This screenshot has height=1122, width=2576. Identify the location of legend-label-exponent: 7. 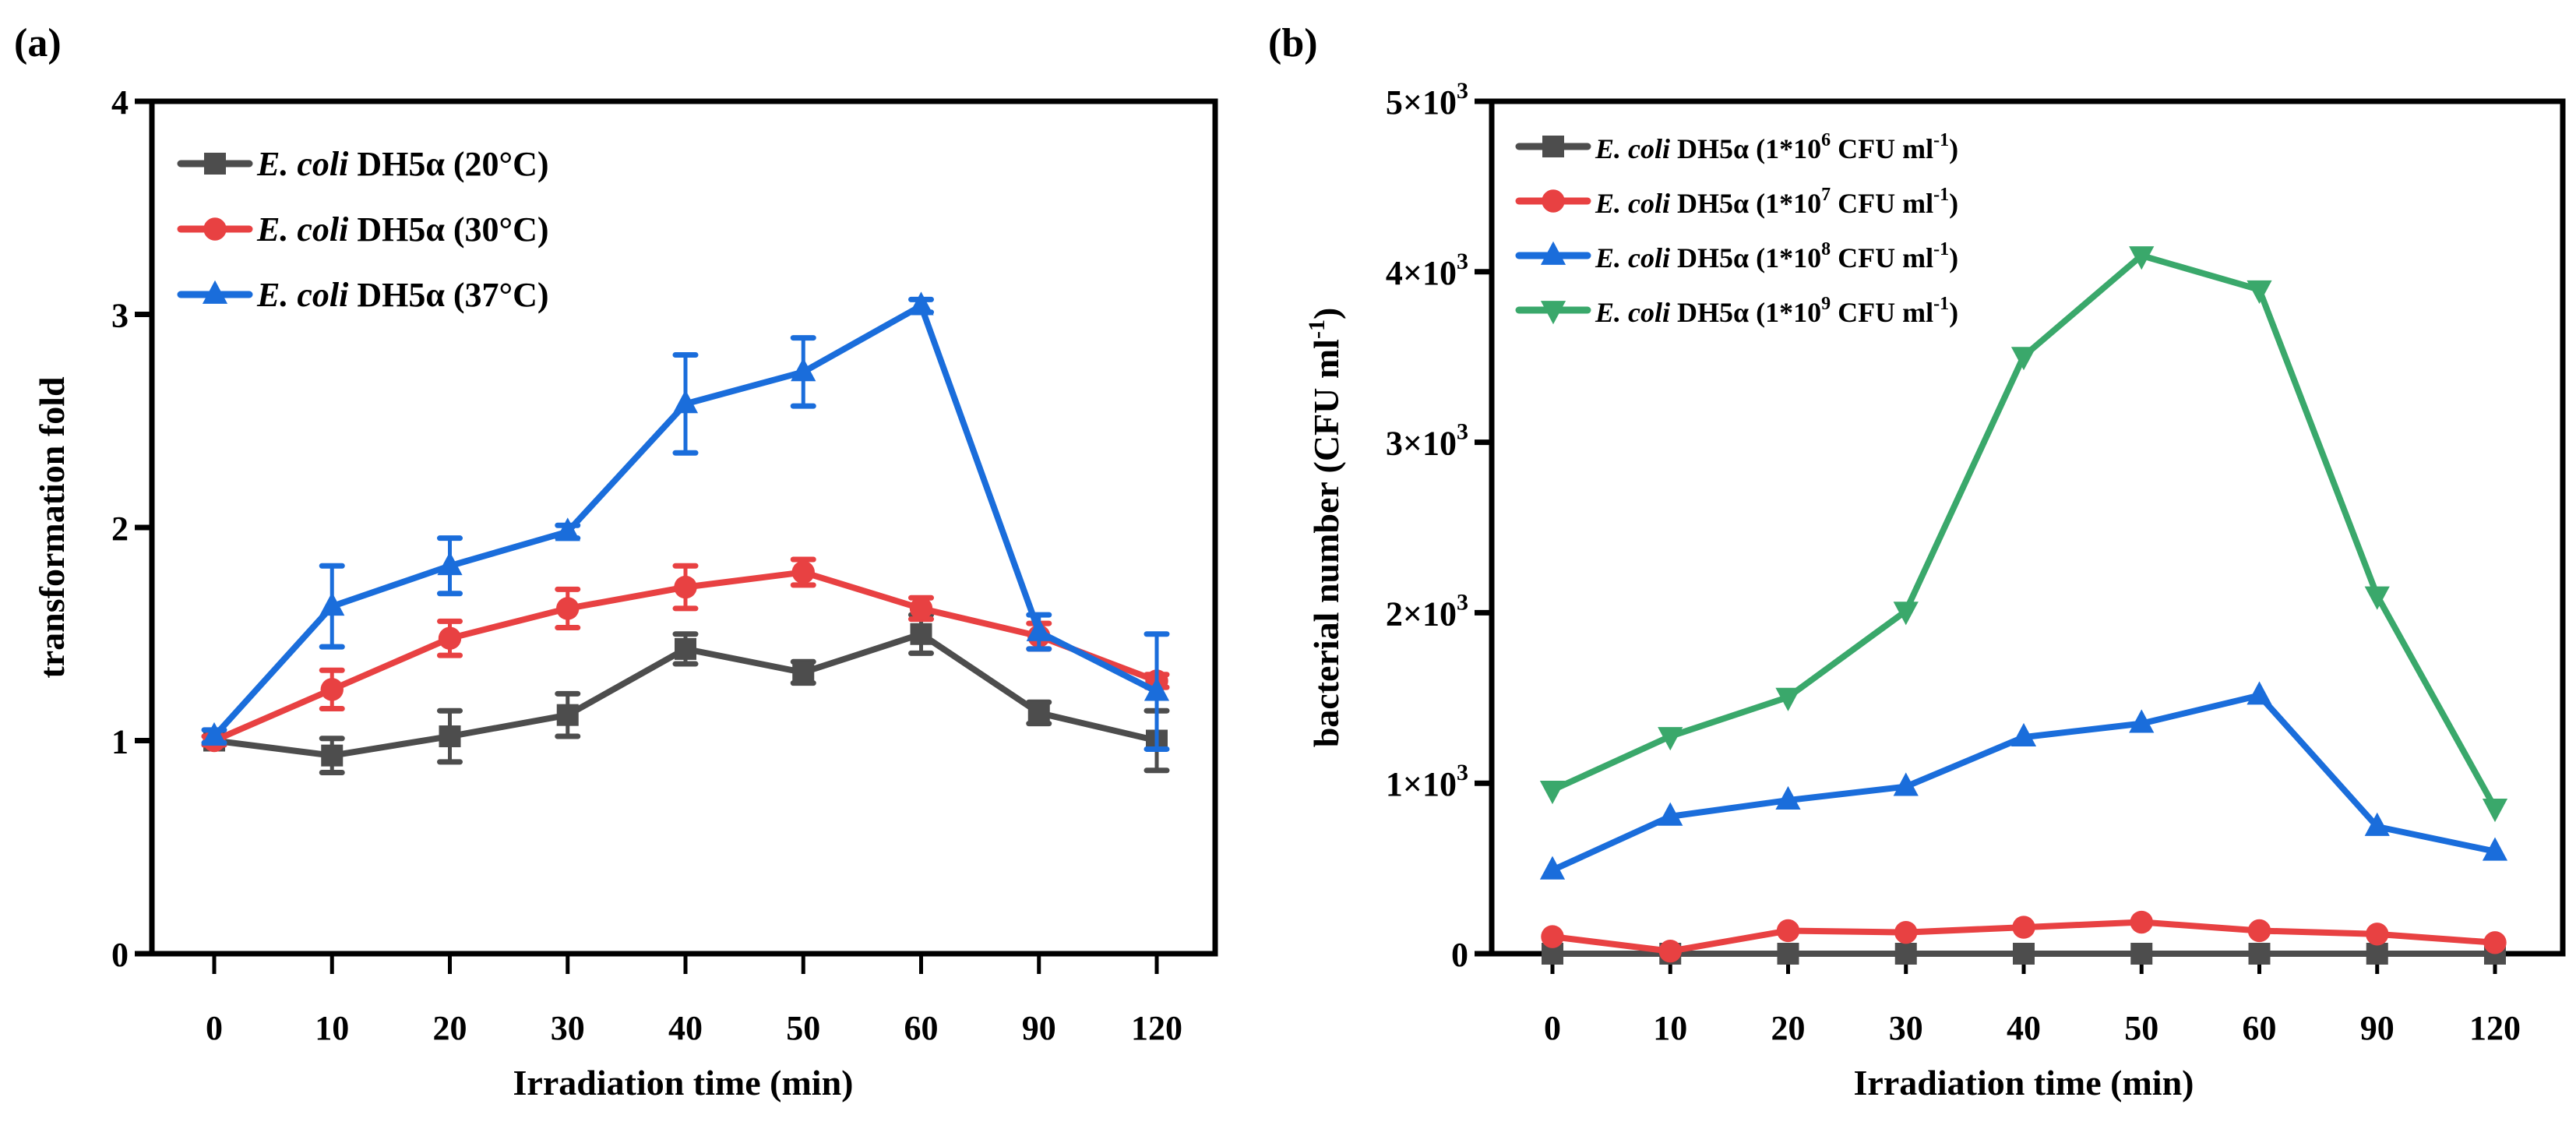
(1826, 195).